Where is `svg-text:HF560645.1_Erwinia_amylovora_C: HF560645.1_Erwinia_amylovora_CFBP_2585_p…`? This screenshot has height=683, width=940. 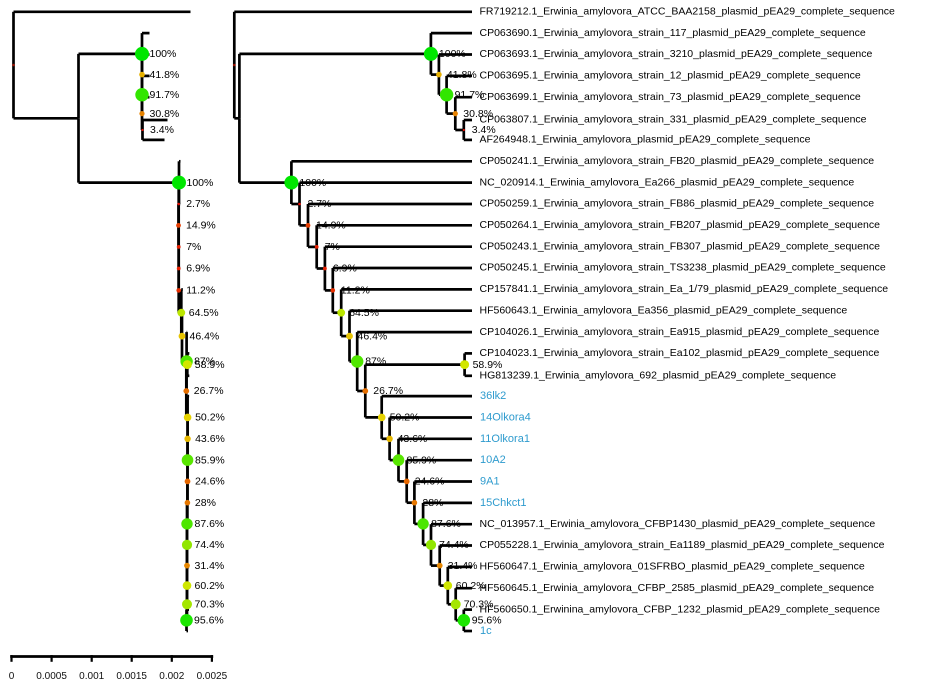
svg-text:HF560645.1_Erwinia_amylovora_C: HF560645.1_Erwinia_amylovora_CFBP_2585_p… is located at coordinates (677, 588).